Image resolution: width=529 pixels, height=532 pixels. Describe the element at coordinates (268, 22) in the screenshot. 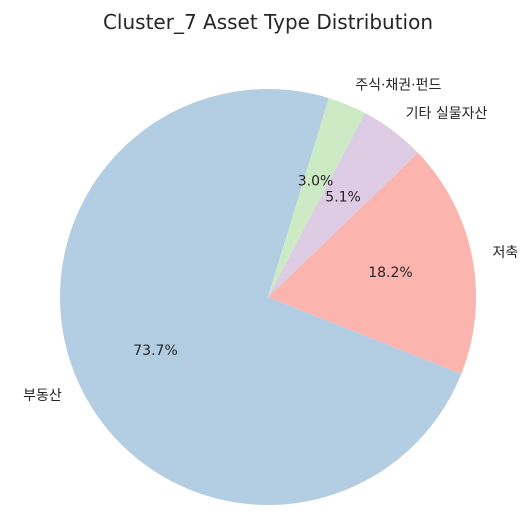

I see `chart-title: Cluster_7 Asset Type Distribution` at that location.